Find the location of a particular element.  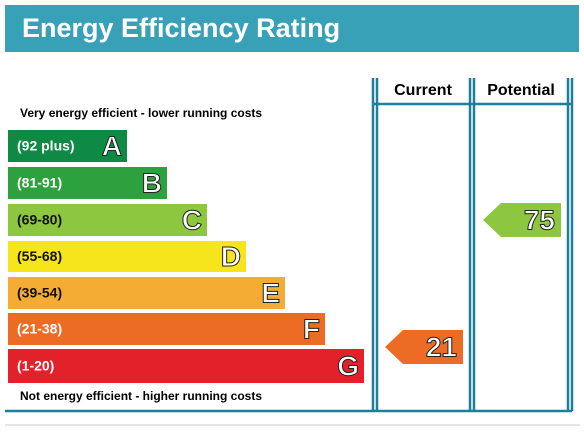

band-letter: F is located at coordinates (311, 328).